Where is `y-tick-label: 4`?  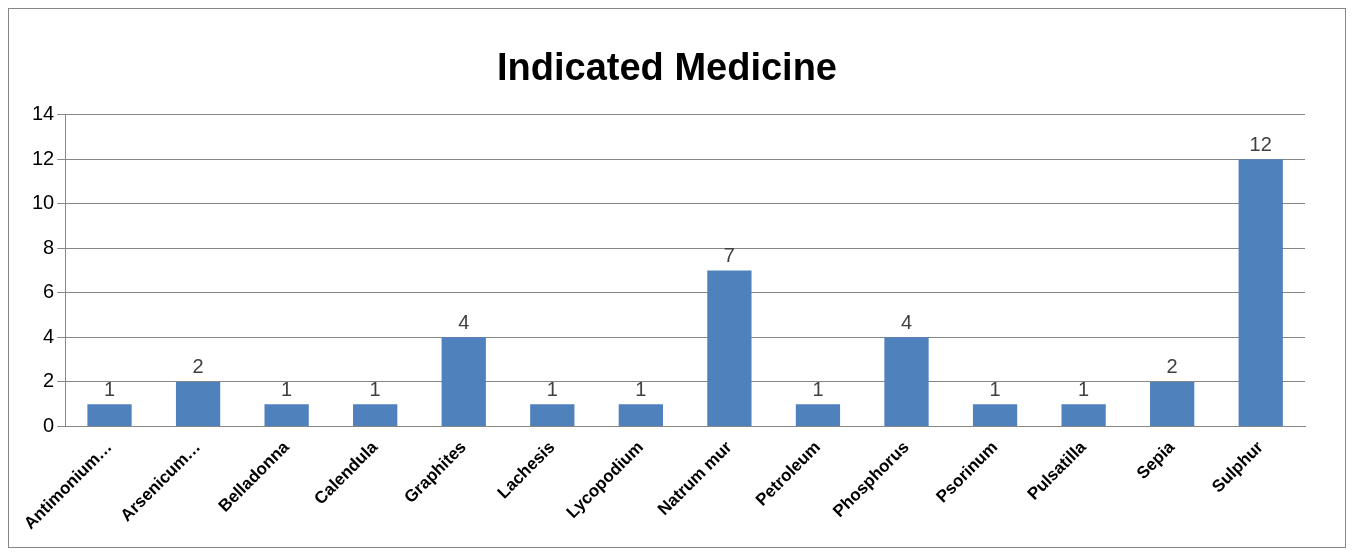
y-tick-label: 4 is located at coordinates (49, 335).